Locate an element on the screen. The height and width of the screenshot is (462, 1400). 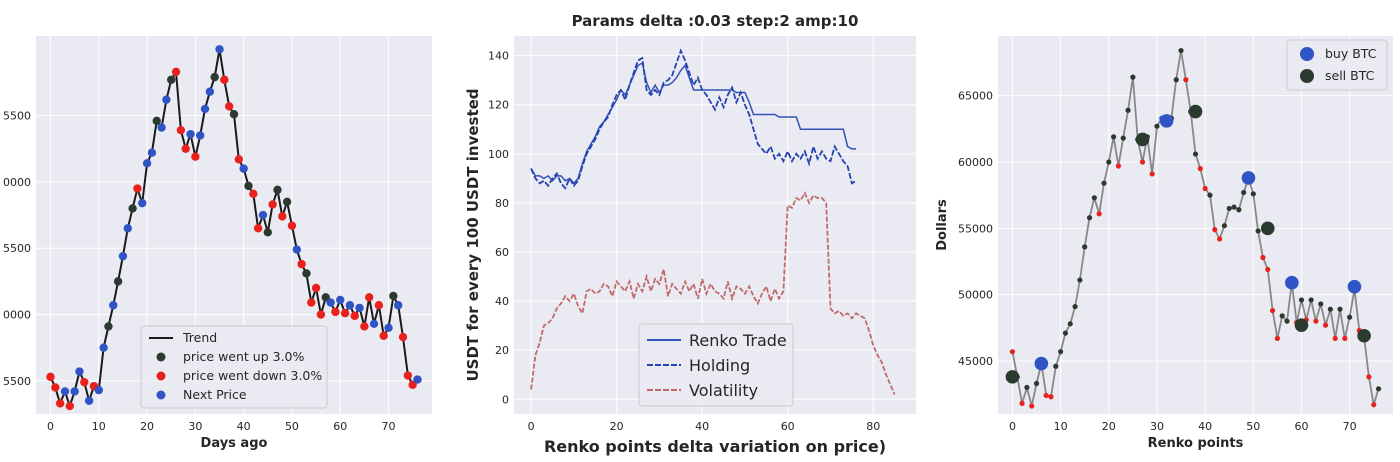
y-axis-label: Dollars is located at coordinates (942, 225).